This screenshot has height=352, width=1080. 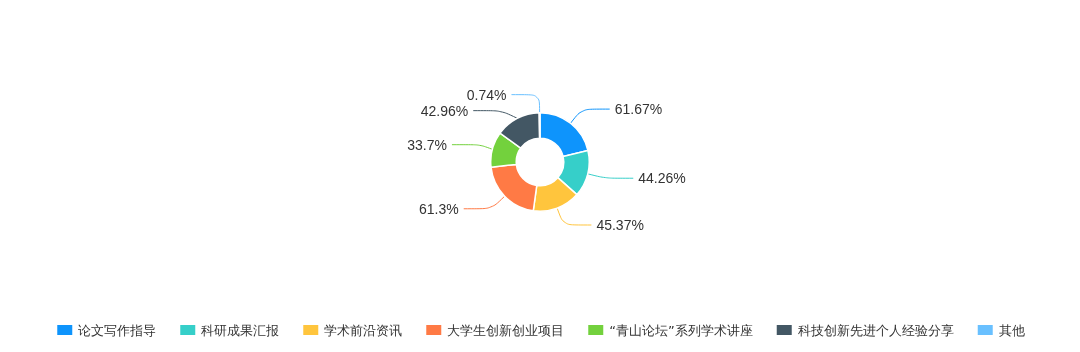 What do you see at coordinates (117, 330) in the screenshot?
I see `legend-label: 论文写作指导` at bounding box center [117, 330].